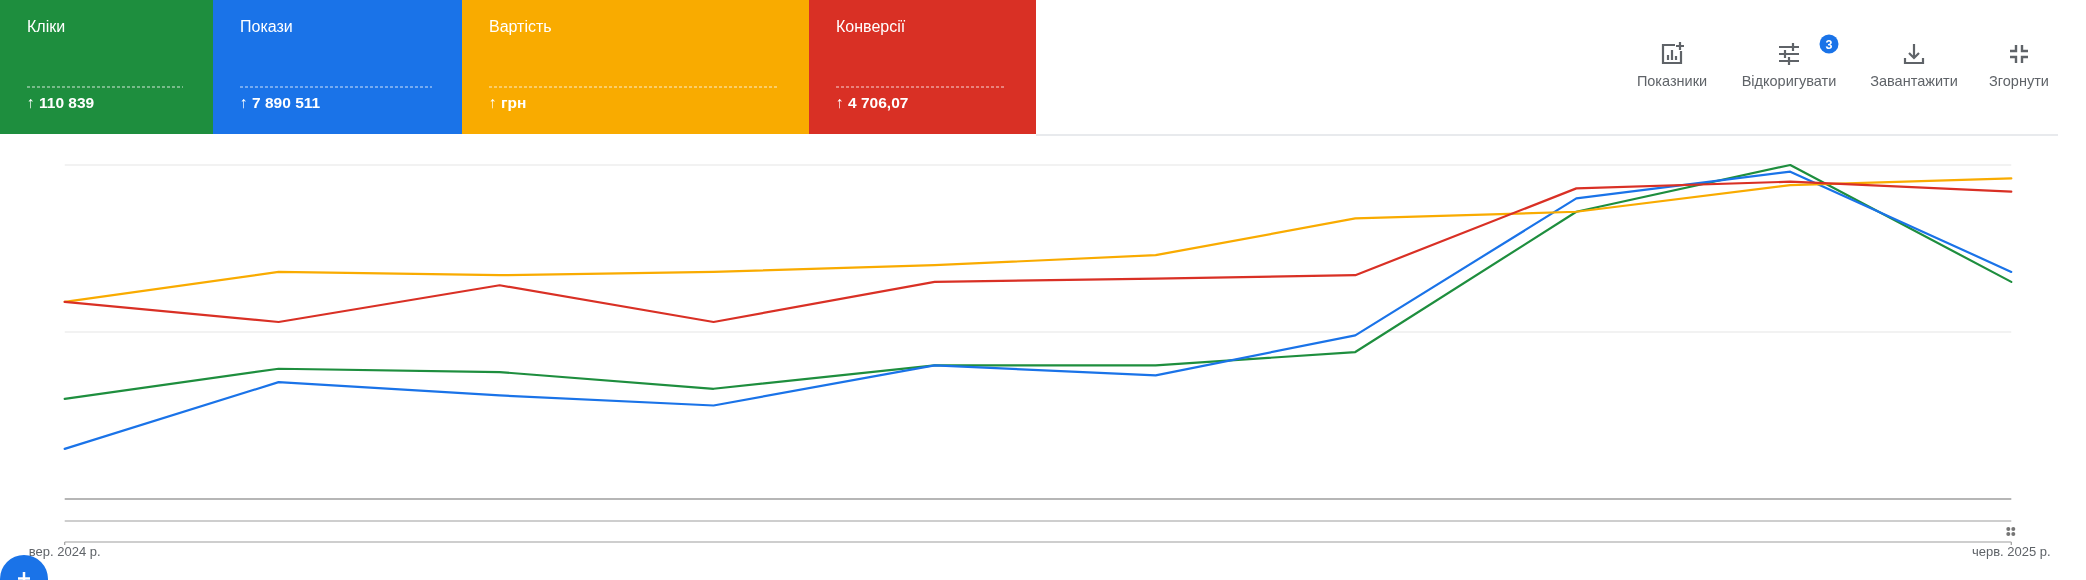 Image resolution: width=2086 pixels, height=580 pixels. Describe the element at coordinates (520, 26) in the screenshot. I see `legend-label: Вартість` at that location.